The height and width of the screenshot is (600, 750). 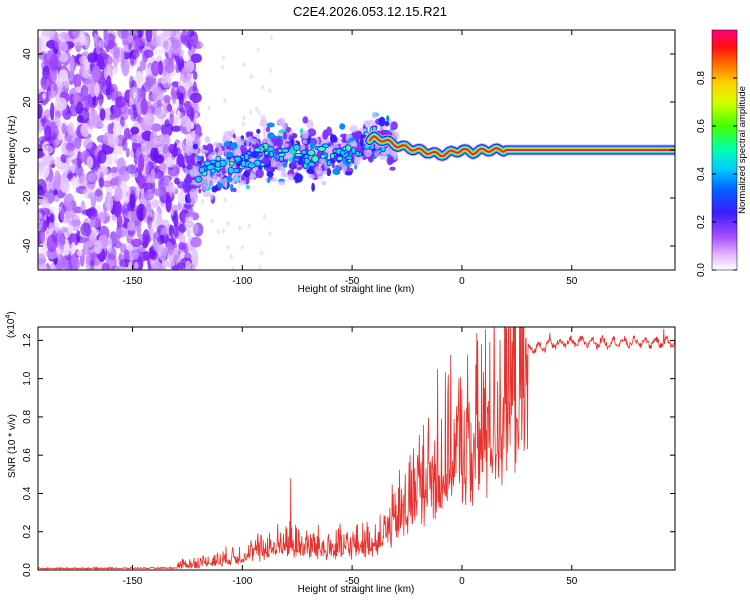 What do you see at coordinates (27, 150) in the screenshot?
I see `spec-ytick-label: 0` at bounding box center [27, 150].